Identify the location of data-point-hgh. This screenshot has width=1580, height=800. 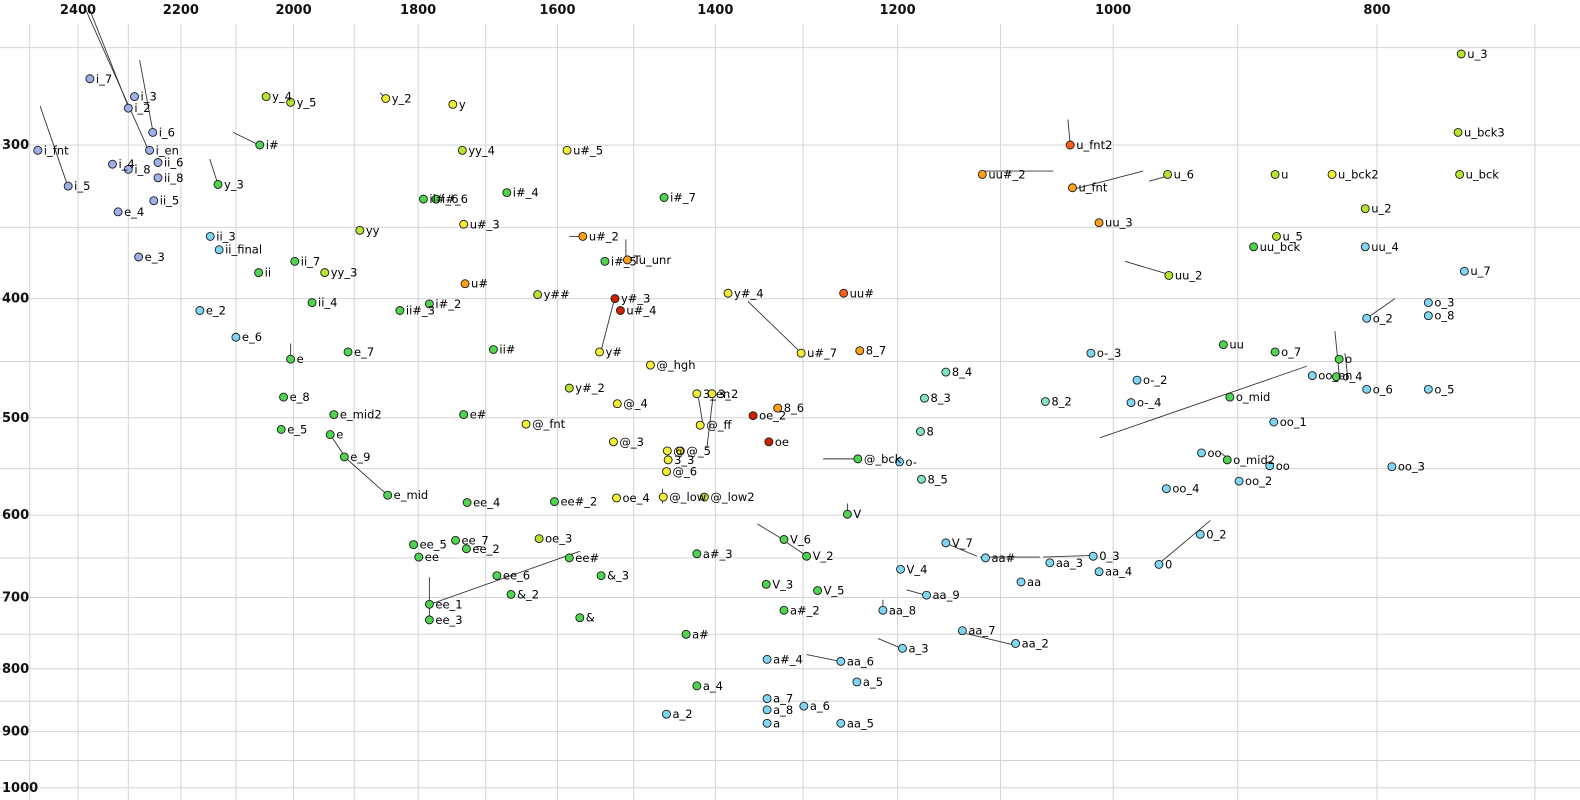
(650, 365).